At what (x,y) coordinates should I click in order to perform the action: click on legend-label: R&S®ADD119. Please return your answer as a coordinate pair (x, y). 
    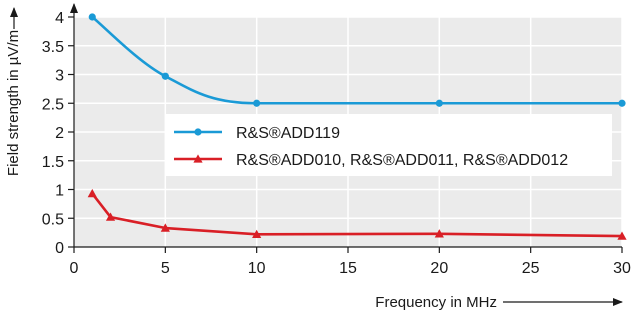
    Looking at the image, I should click on (288, 133).